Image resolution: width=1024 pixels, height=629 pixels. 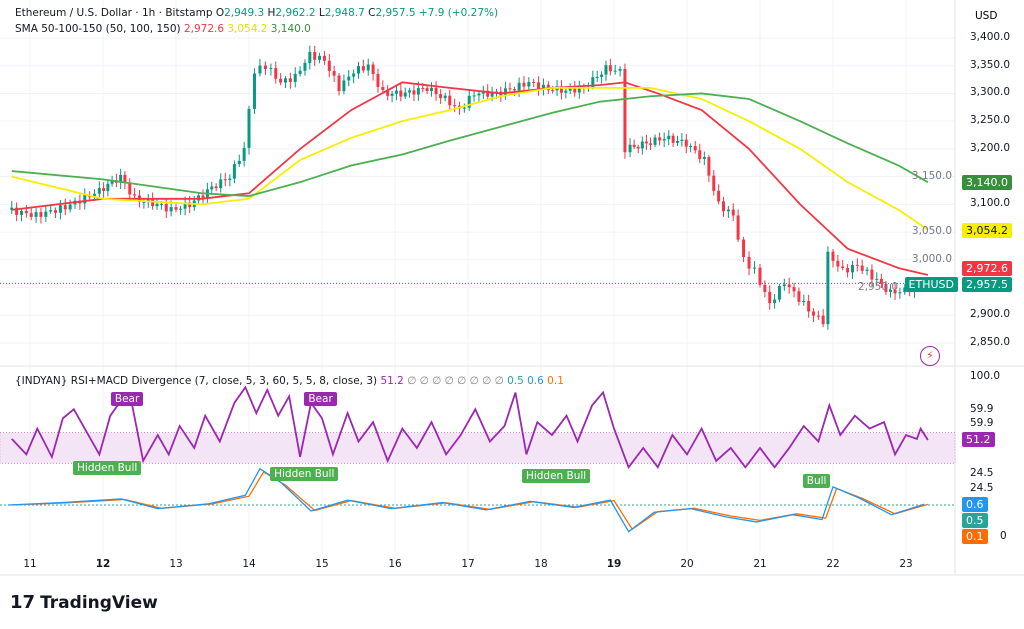 I want to click on sma50-value: 2,972.6, so click(x=204, y=29).